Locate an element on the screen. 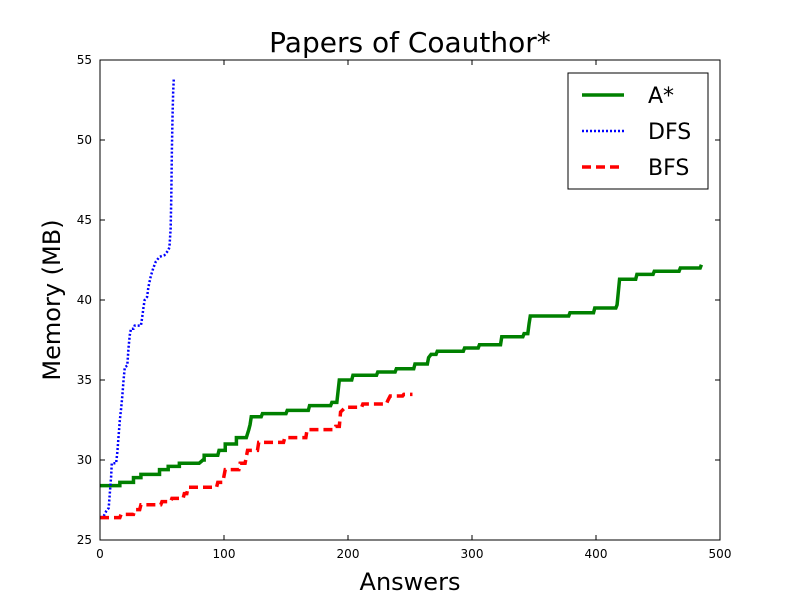 This screenshot has width=800, height=600. x-tick-label: 500 is located at coordinates (720, 554).